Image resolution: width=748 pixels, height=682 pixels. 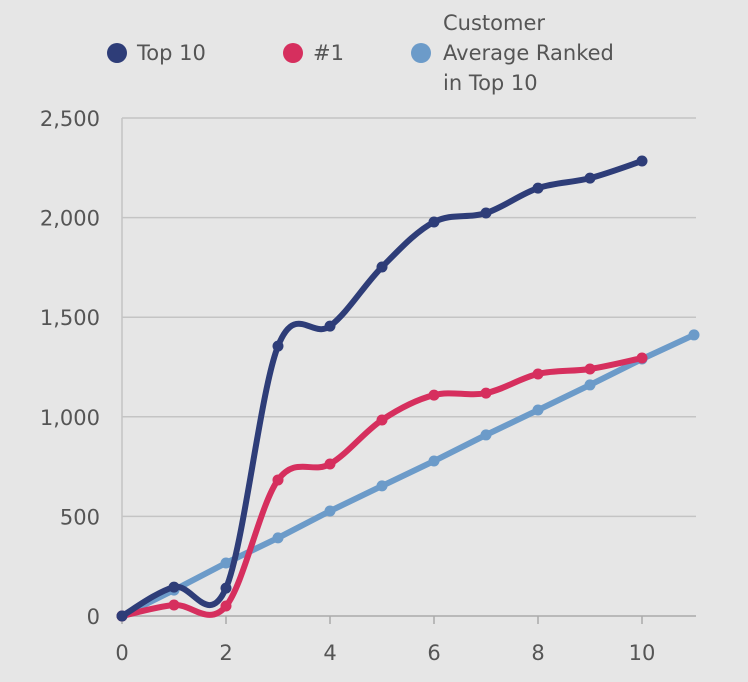 I want to click on y-tick-label: 2,000, so click(x=70, y=219).